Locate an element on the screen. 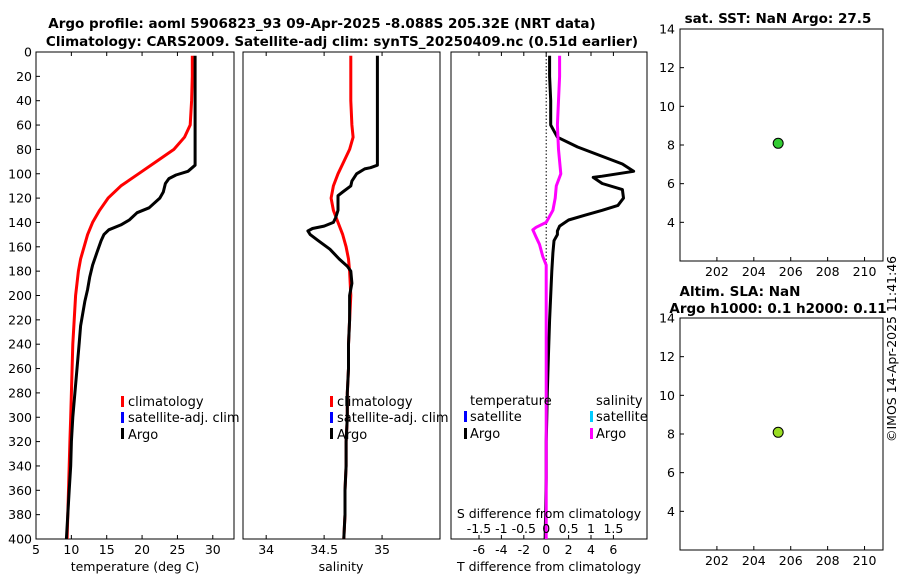 The width and height of the screenshot is (900, 580). sla-title: Altim. SLA: NaN is located at coordinates (740, 292).